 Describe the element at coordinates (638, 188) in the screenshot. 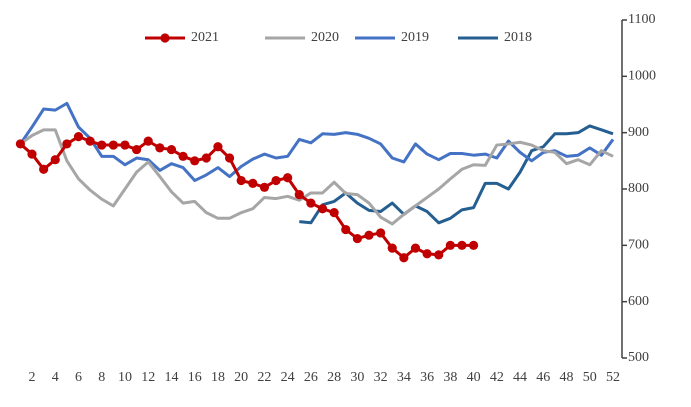

I see `y-tick-label: 800` at that location.